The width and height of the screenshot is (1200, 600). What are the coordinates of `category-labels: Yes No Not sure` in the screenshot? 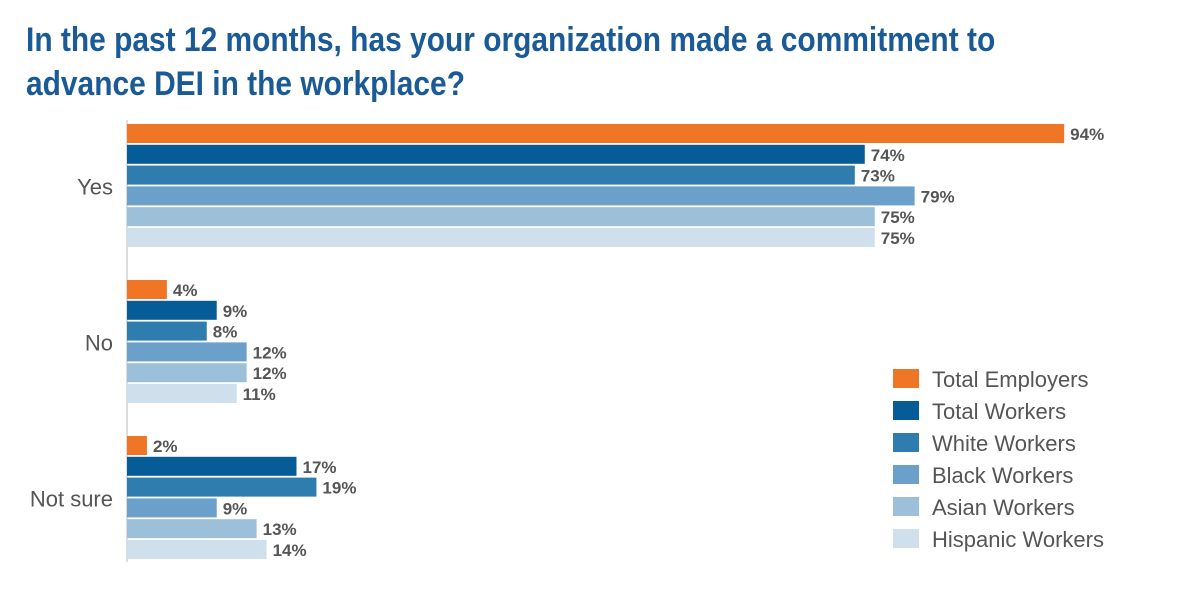 It's located at (71, 342).